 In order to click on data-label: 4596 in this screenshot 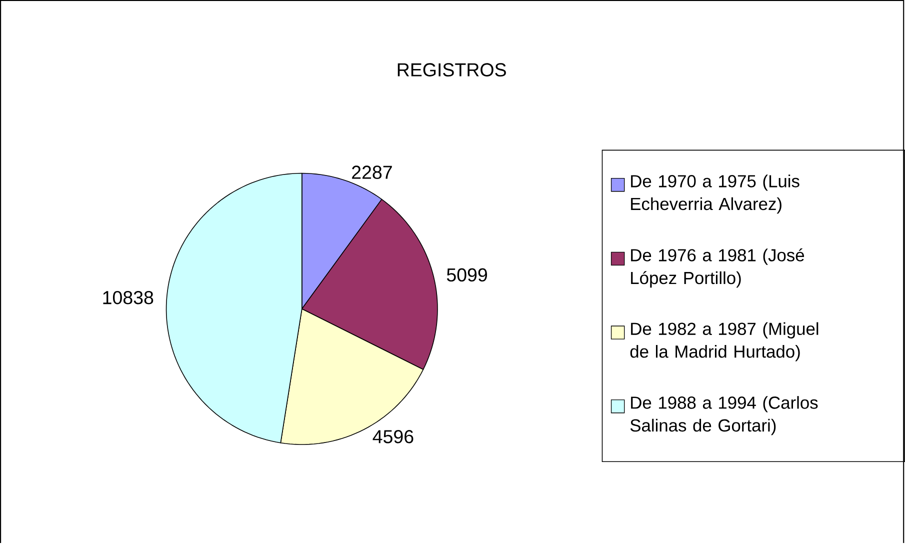, I will do `click(393, 437)`.